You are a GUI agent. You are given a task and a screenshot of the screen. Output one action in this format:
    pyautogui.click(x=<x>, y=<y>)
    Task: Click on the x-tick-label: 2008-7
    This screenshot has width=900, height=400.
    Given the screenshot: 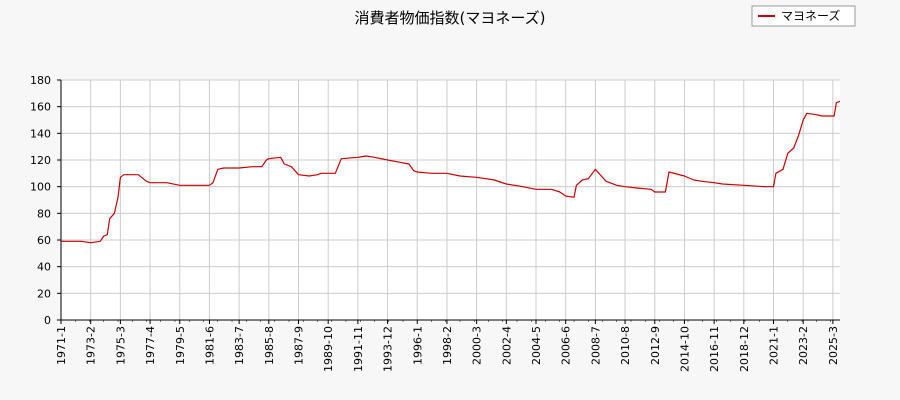 What is the action you would take?
    pyautogui.click(x=595, y=345)
    